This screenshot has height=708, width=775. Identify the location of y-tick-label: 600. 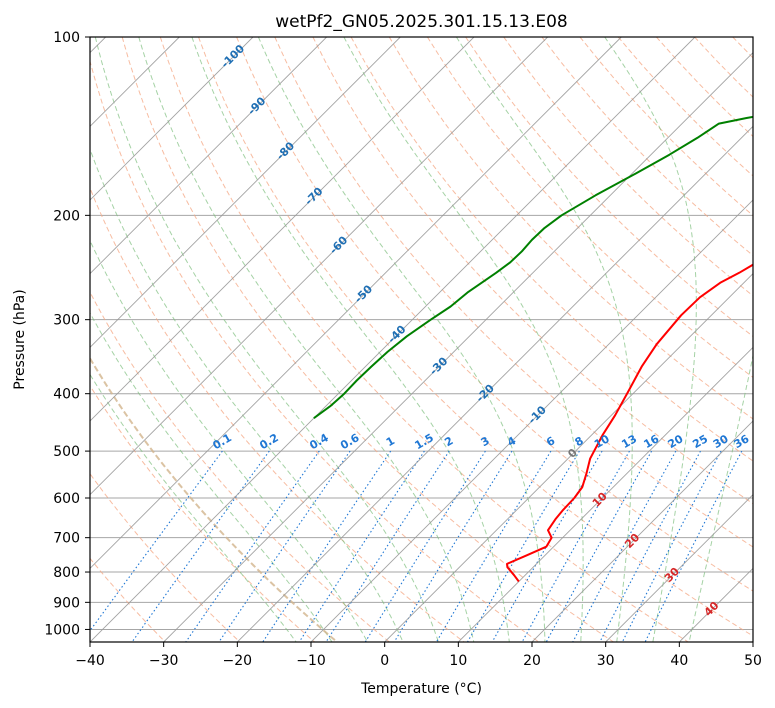
(66, 499).